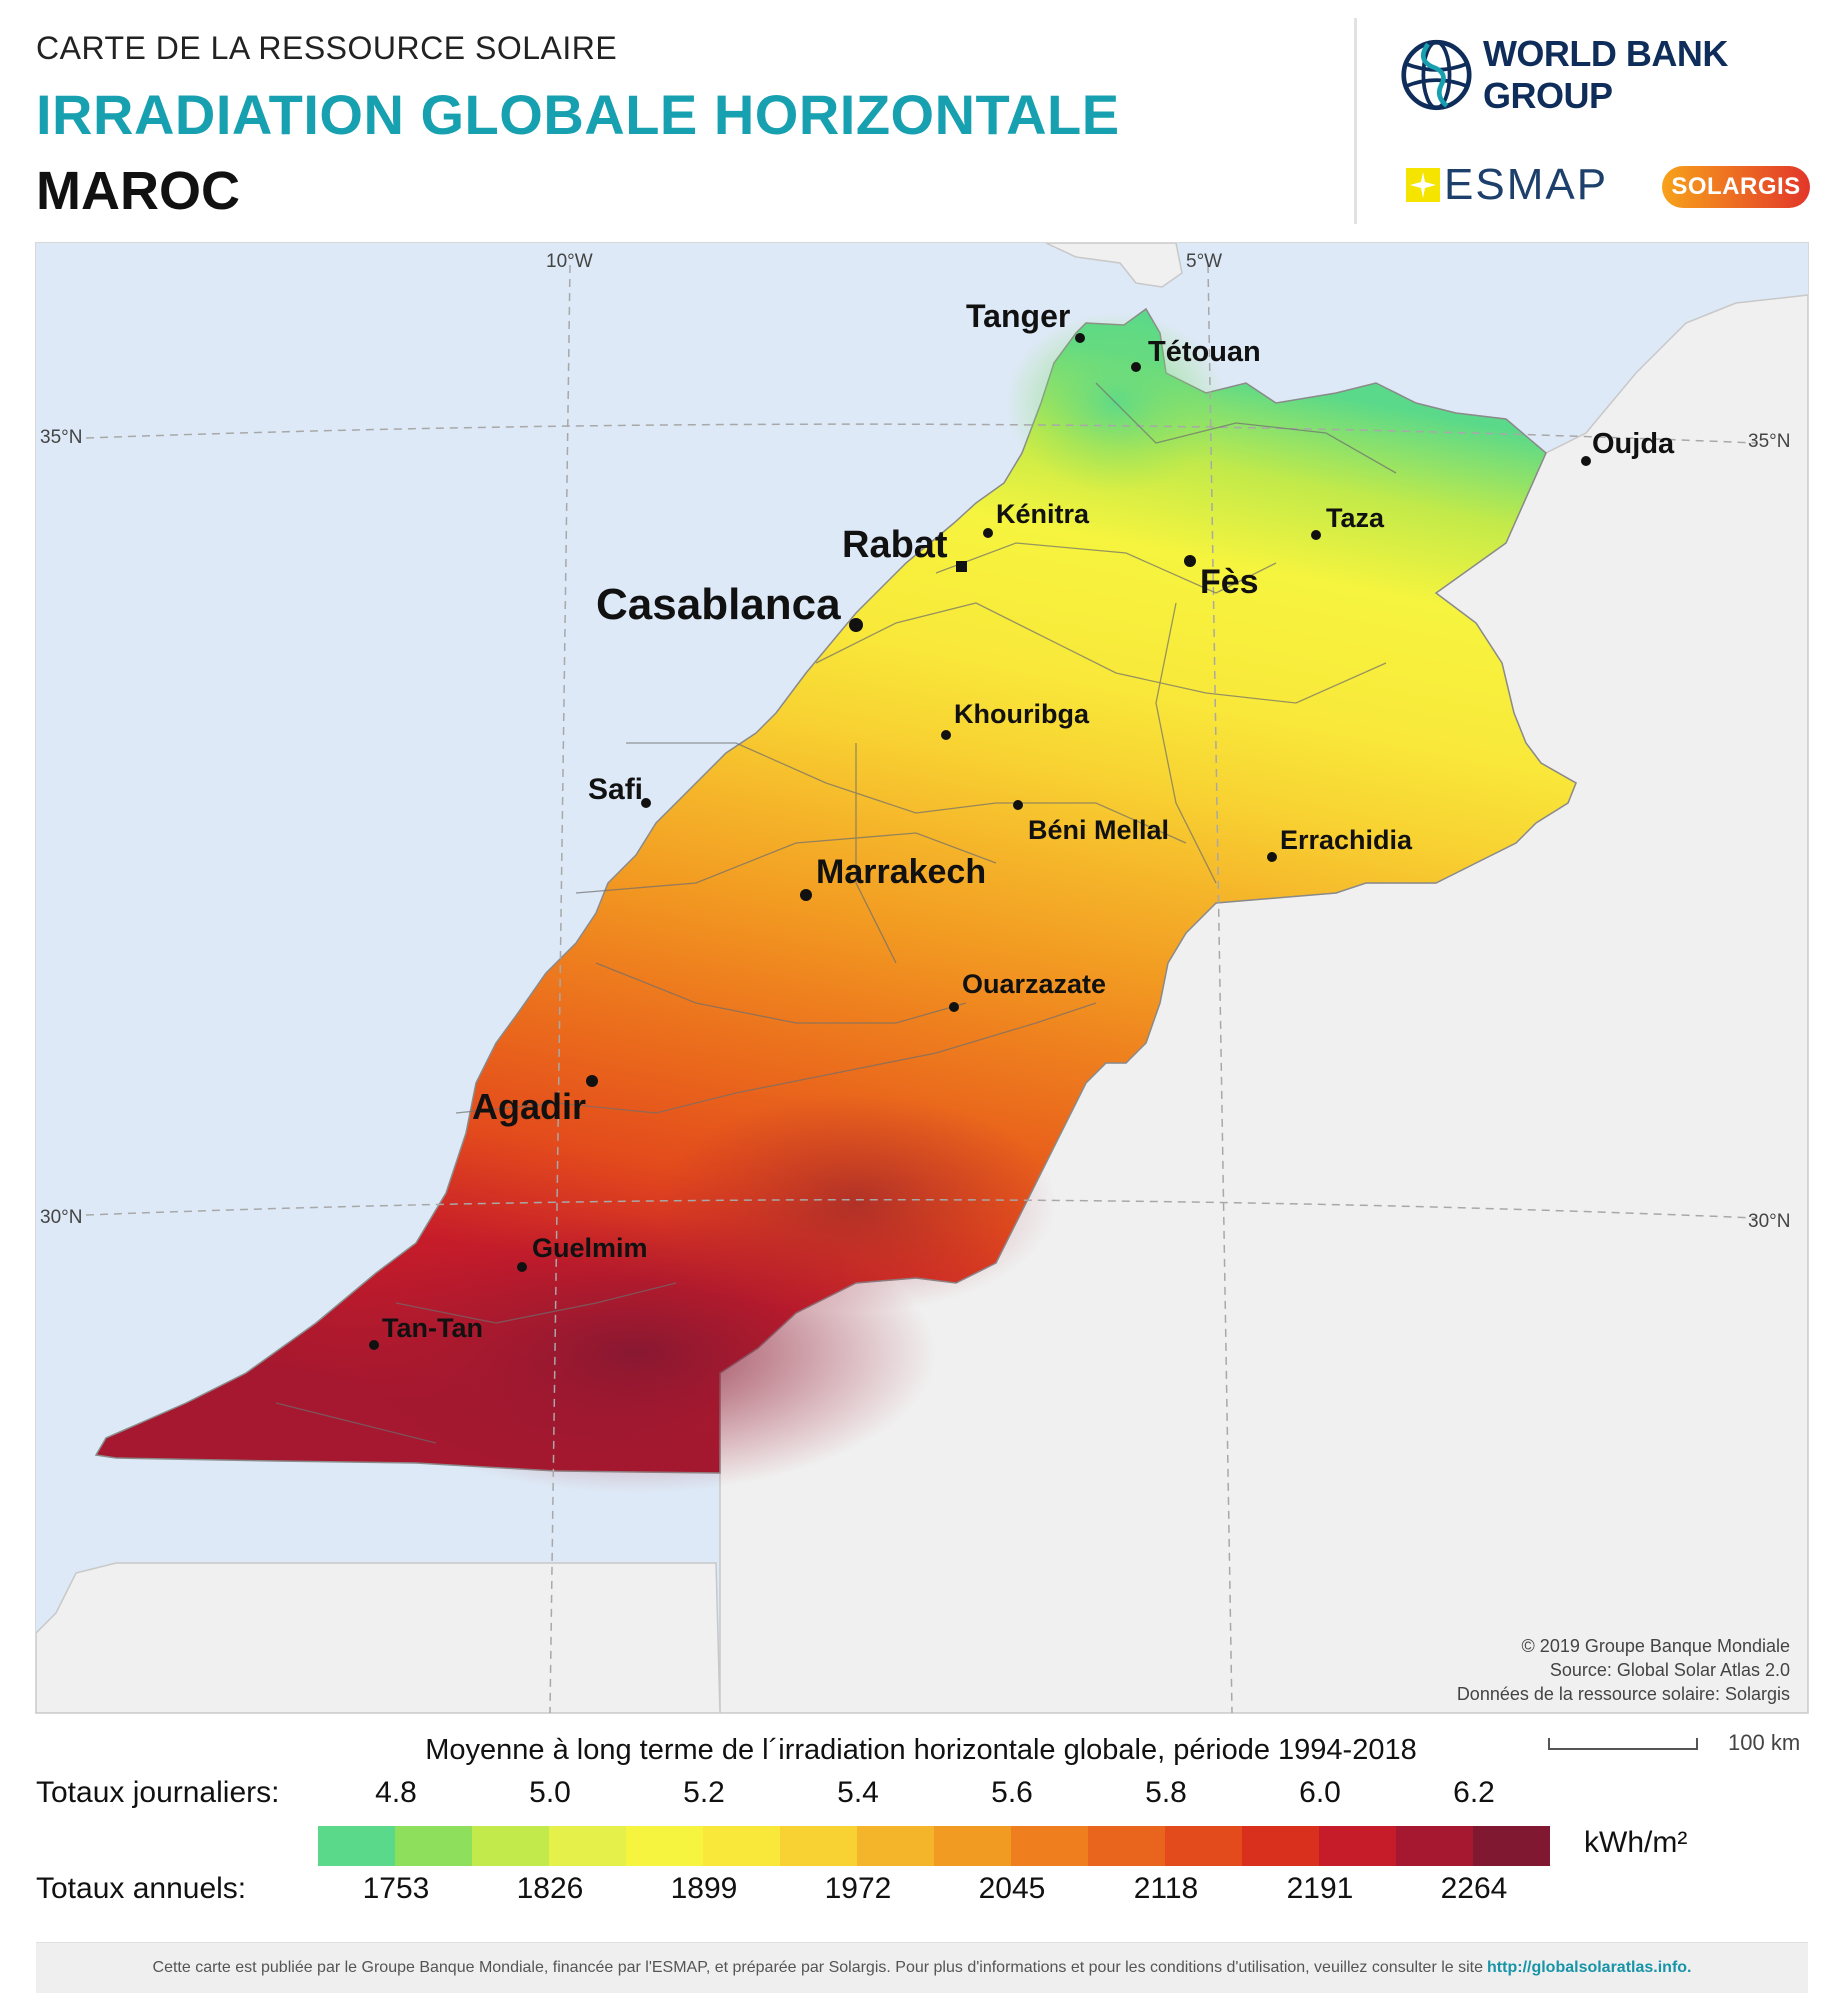 This screenshot has width=1842, height=2008. What do you see at coordinates (1736, 187) in the screenshot?
I see `solargis-logo: SOLARGIS` at bounding box center [1736, 187].